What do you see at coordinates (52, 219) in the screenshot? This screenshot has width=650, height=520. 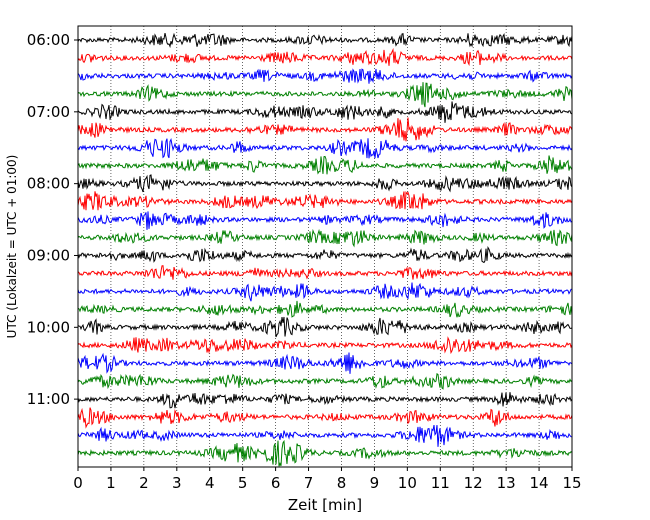 I see `y-axis-ticks: 06:00 07:00 08:00 09:00 10:00 11:00` at bounding box center [52, 219].